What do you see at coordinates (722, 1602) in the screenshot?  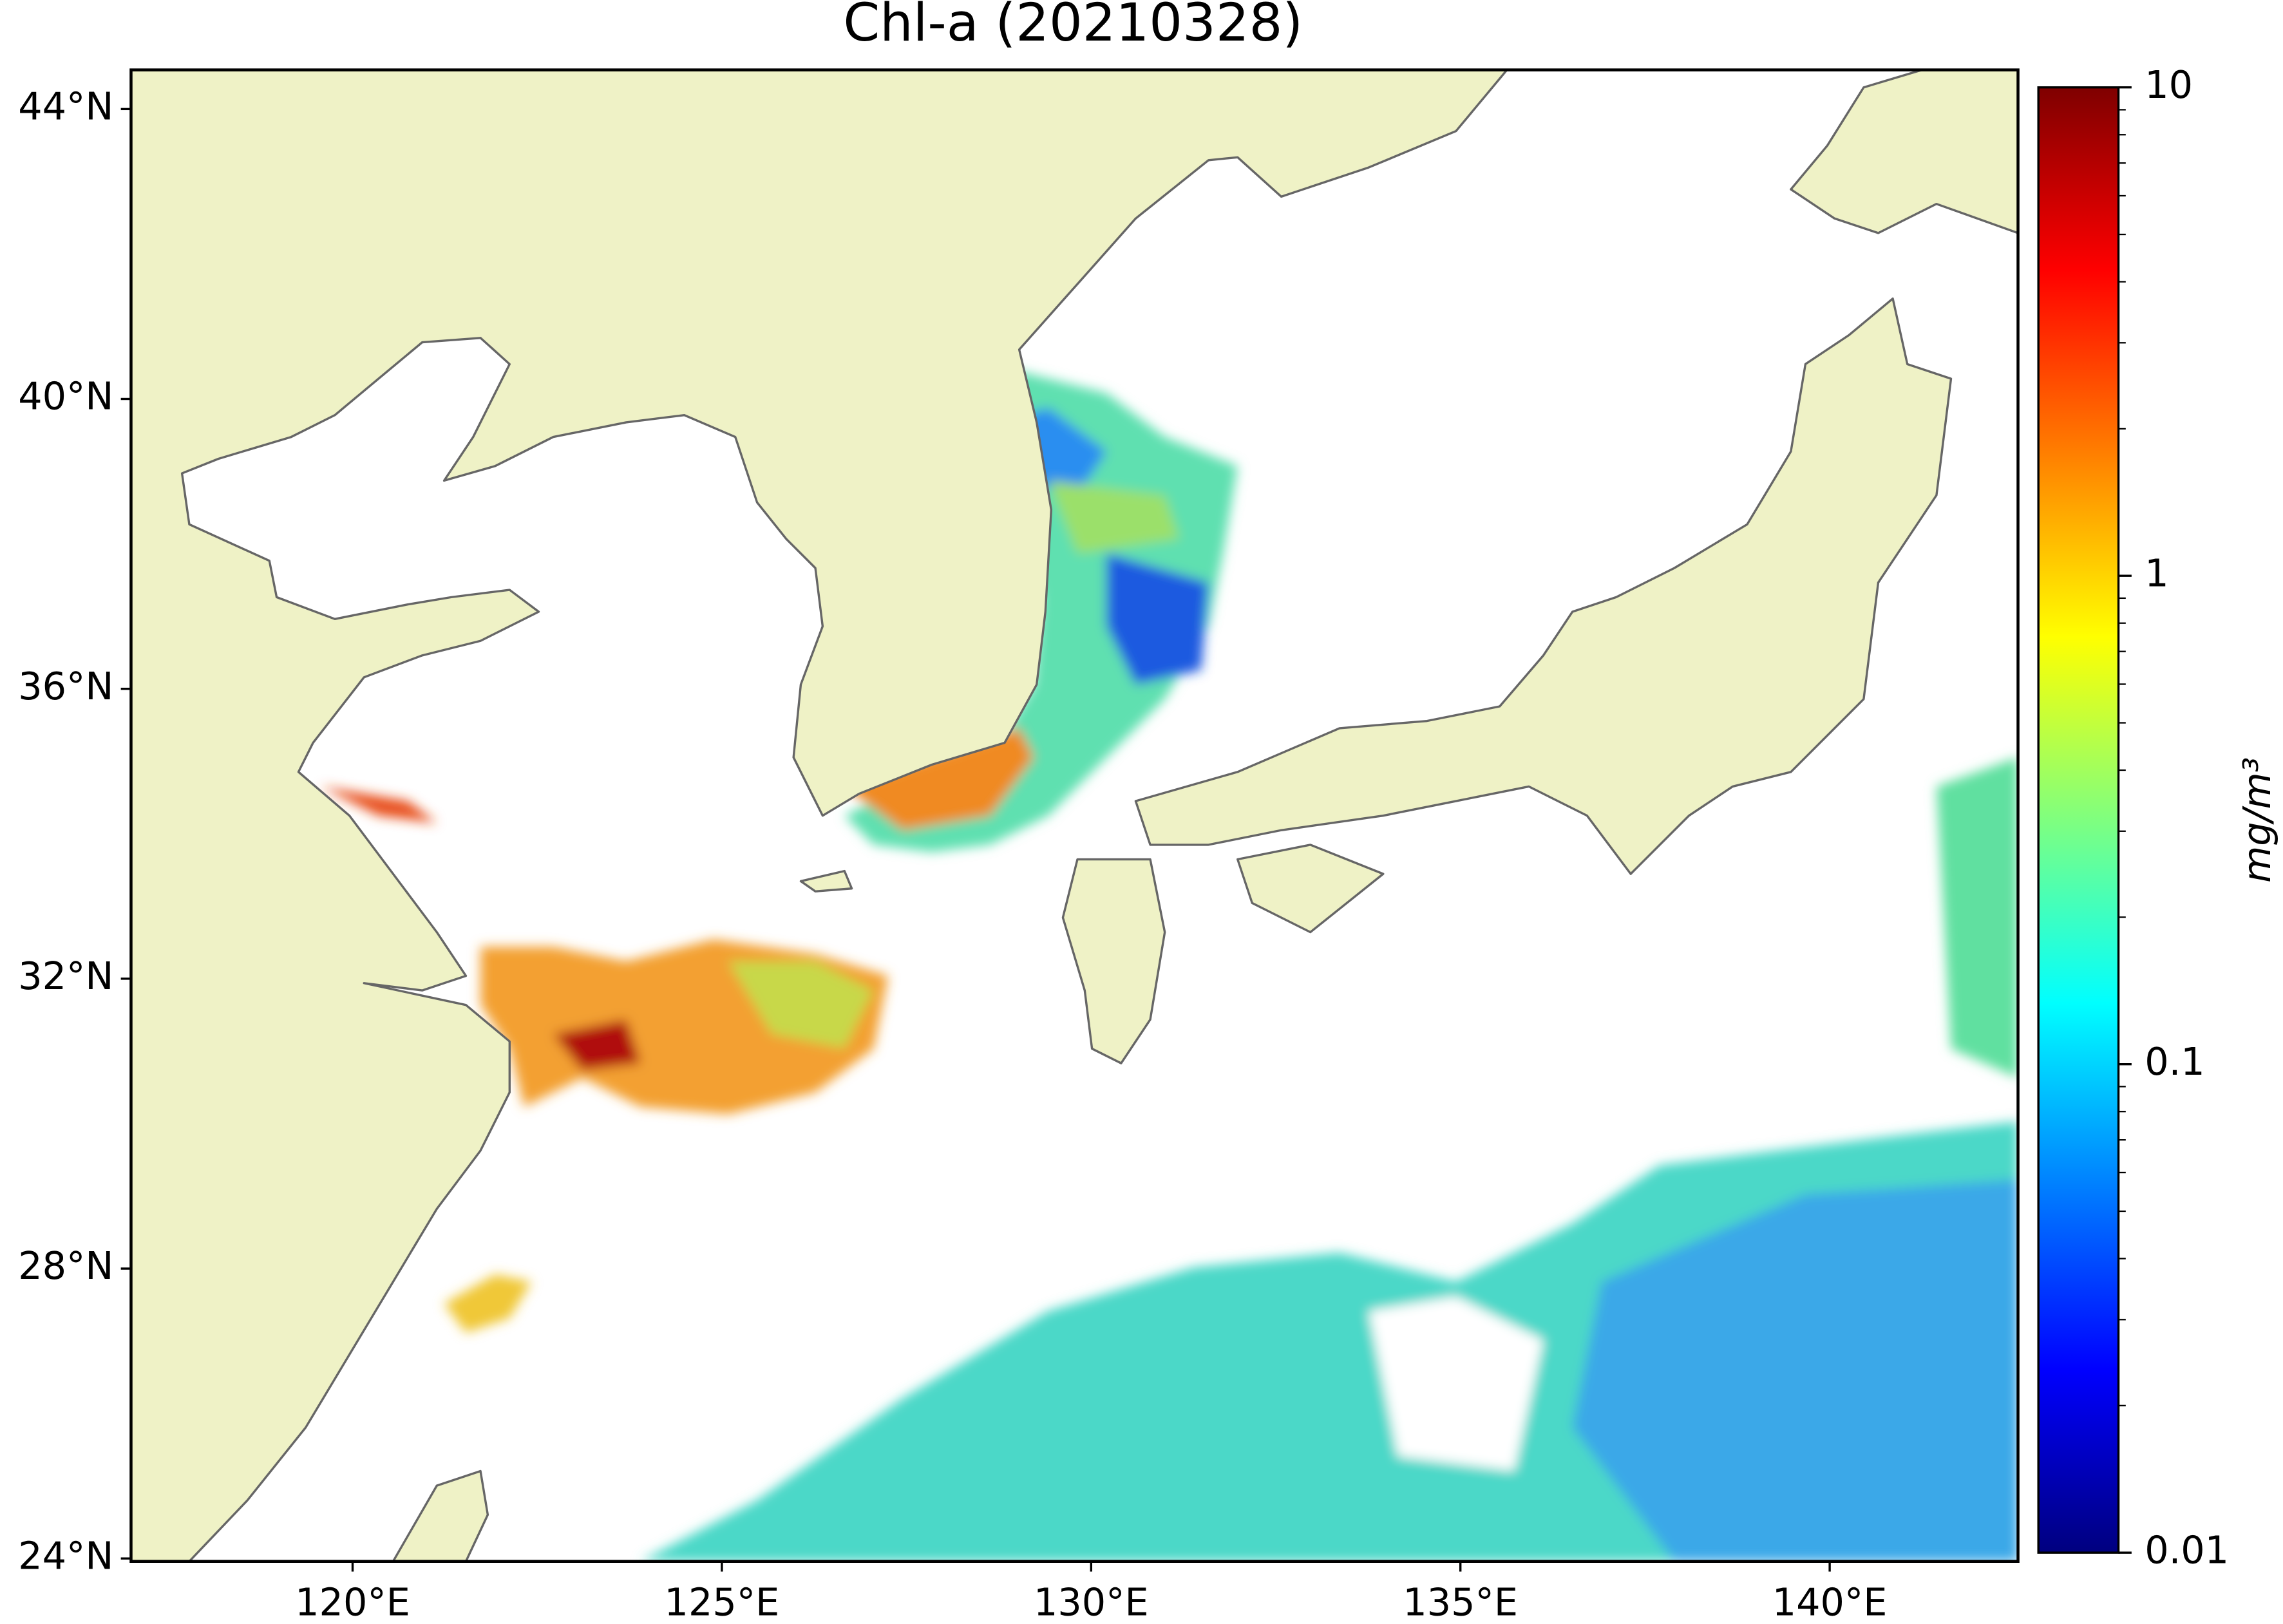 I see `x-tick-label: 125°E` at bounding box center [722, 1602].